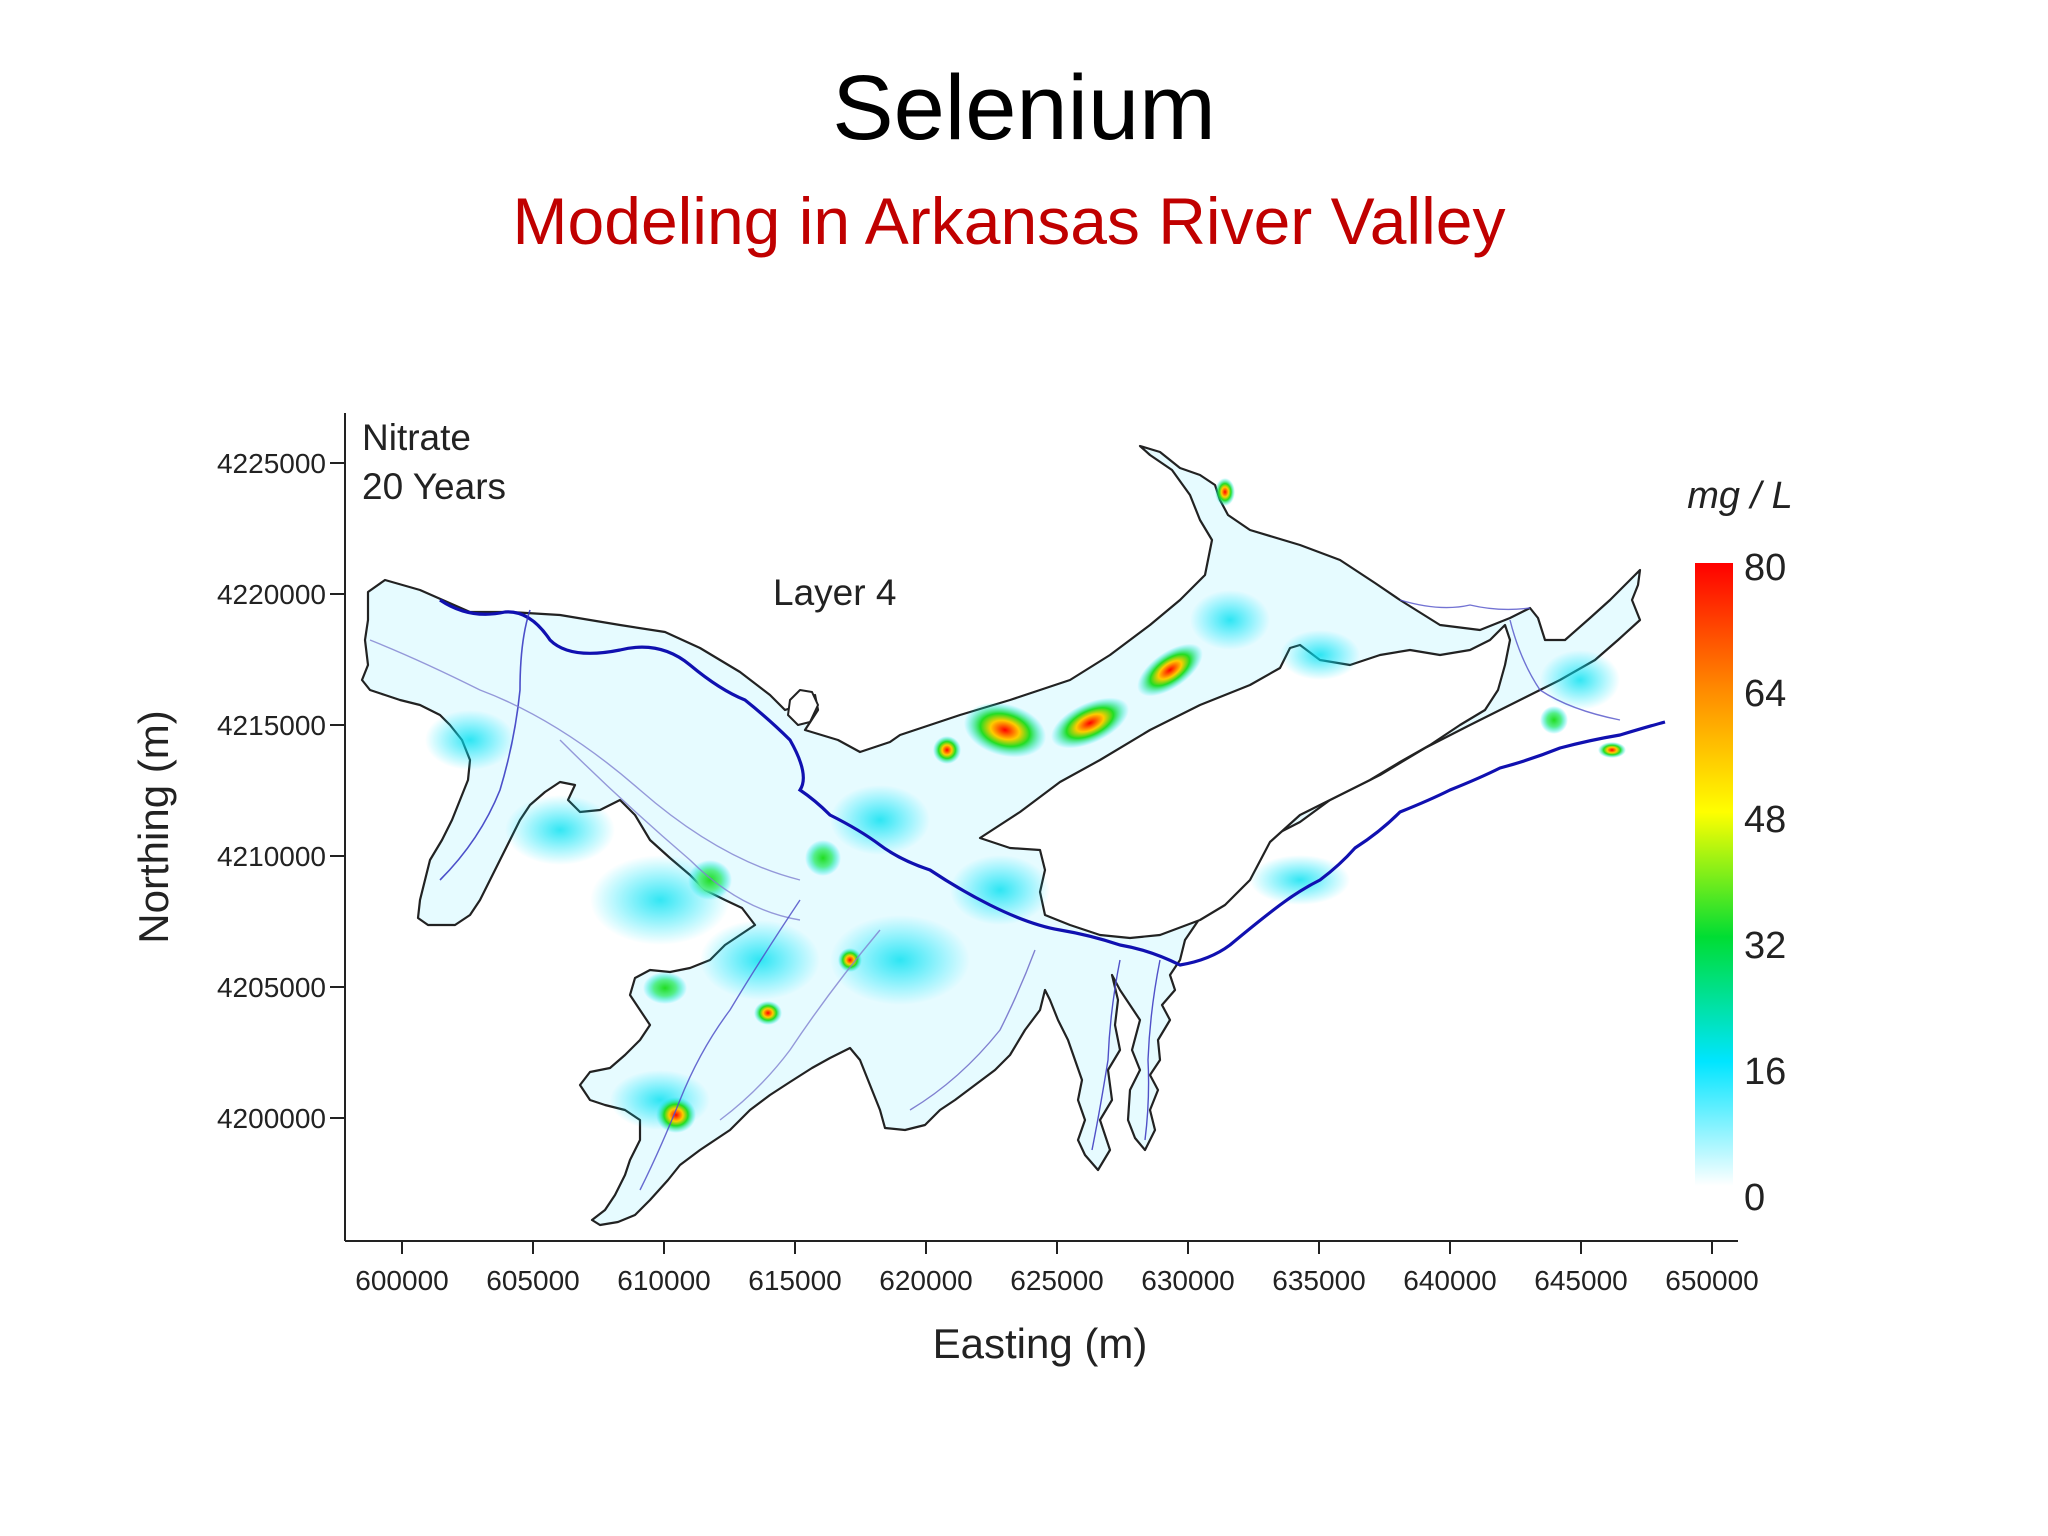 Image resolution: width=2048 pixels, height=1536 pixels. I want to click on slide-title: Selenium, so click(1024, 108).